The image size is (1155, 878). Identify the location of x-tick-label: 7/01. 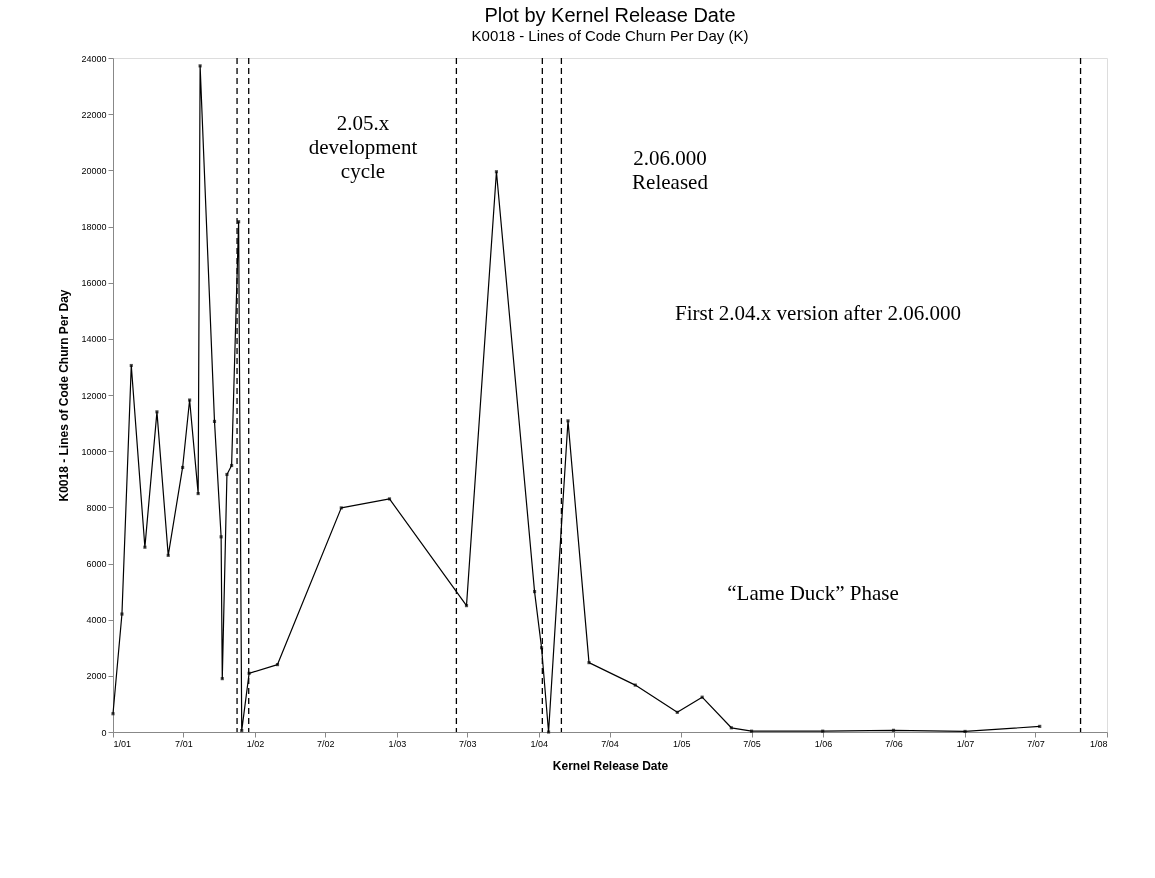
(184, 743).